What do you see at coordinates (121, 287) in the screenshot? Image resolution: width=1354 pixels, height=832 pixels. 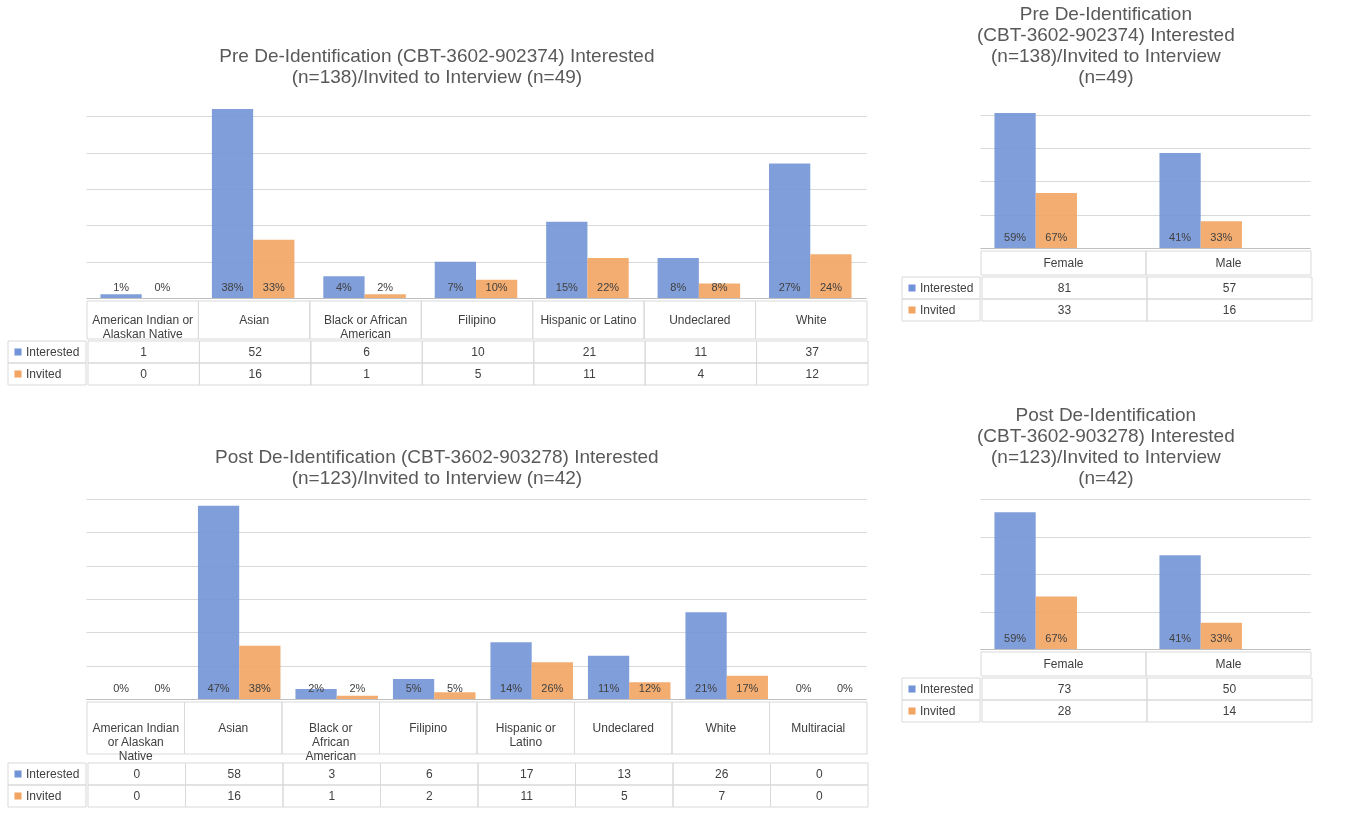 I see `annotation: 1%` at bounding box center [121, 287].